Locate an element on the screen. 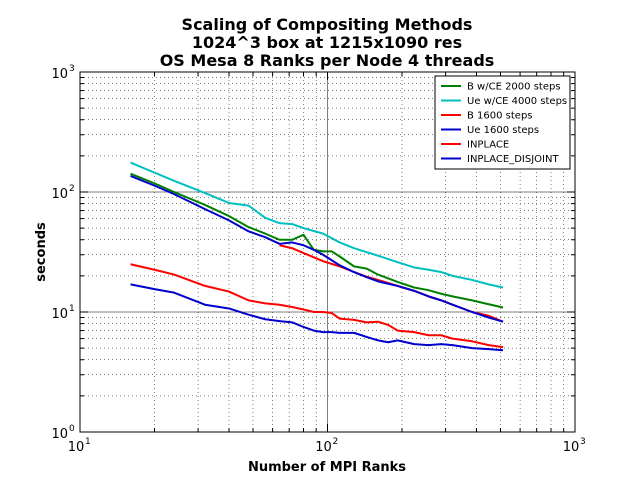 The height and width of the screenshot is (485, 640). x-tick-label-exponent: 2 is located at coordinates (336, 442).